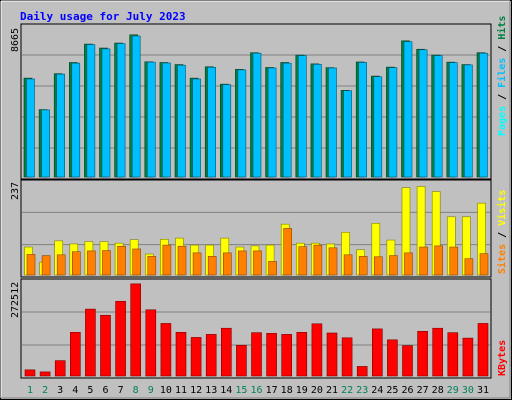 This screenshot has height=400, width=512. Describe the element at coordinates (45, 390) in the screenshot. I see `x-axis-day-label: 2` at that location.